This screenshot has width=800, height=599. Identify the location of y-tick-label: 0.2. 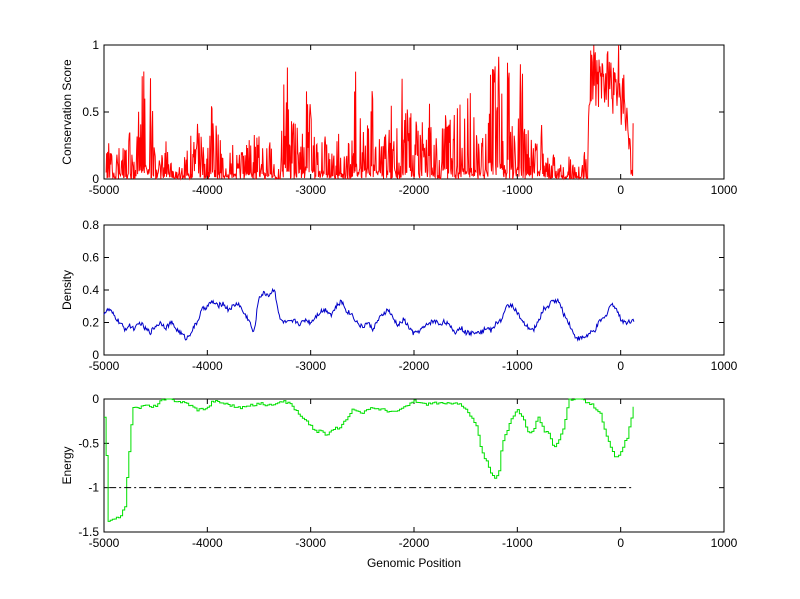
(90, 323).